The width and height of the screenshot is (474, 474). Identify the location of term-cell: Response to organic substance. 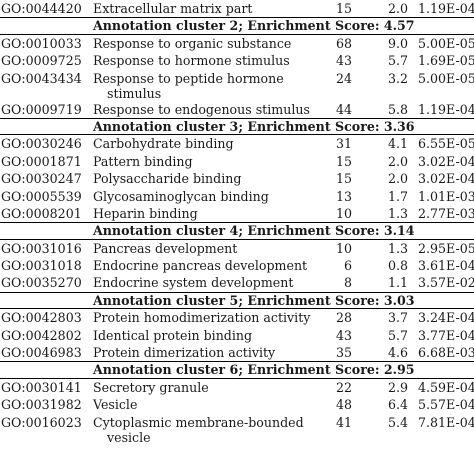
(192, 43).